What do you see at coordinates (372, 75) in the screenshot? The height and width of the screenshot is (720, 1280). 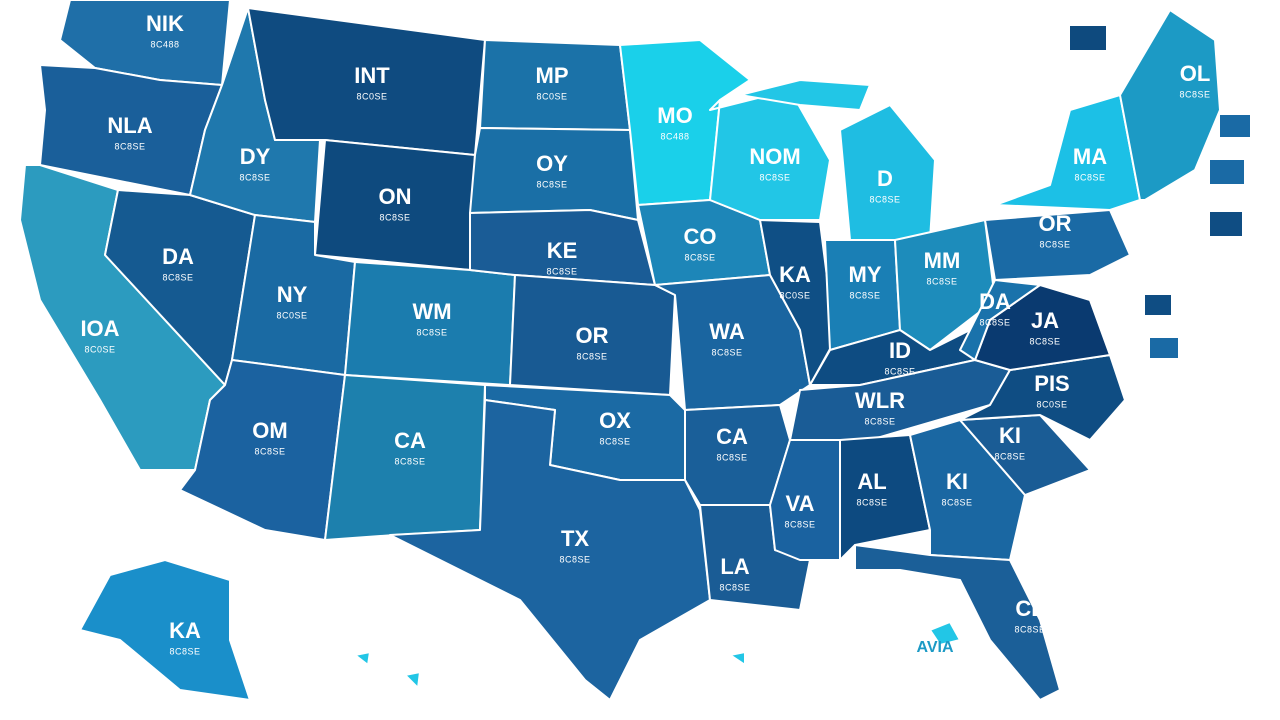 I see `region-label: INT` at bounding box center [372, 75].